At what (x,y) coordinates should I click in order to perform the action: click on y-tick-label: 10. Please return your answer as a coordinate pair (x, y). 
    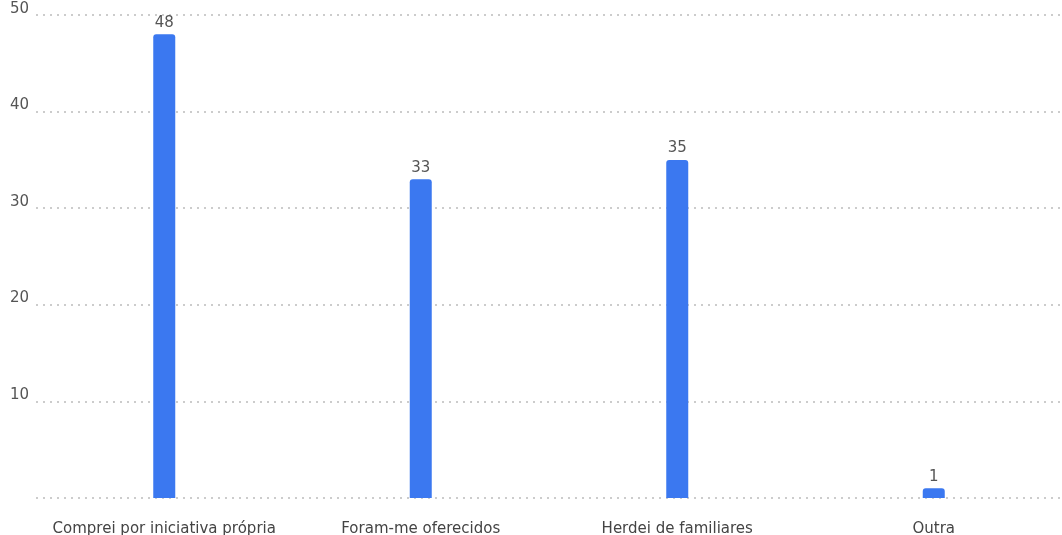
    Looking at the image, I should click on (20, 393).